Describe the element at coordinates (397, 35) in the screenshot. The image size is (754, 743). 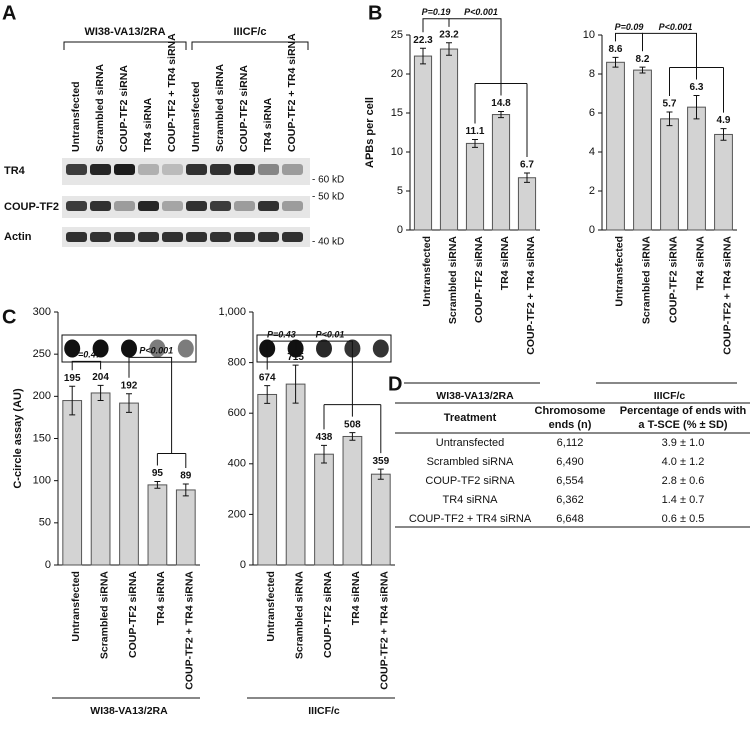
I see `y-tick-label: 25` at that location.